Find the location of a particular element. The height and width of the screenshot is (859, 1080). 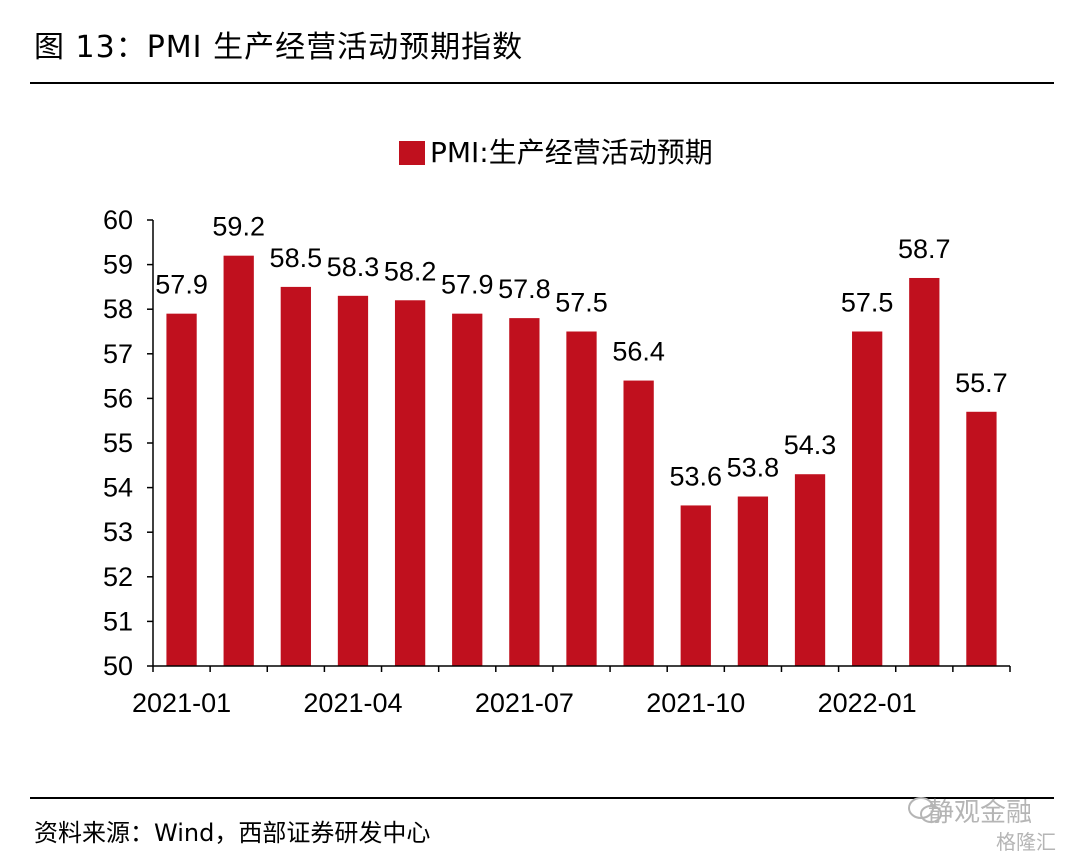

y-tick-label: 55 is located at coordinates (118, 443).